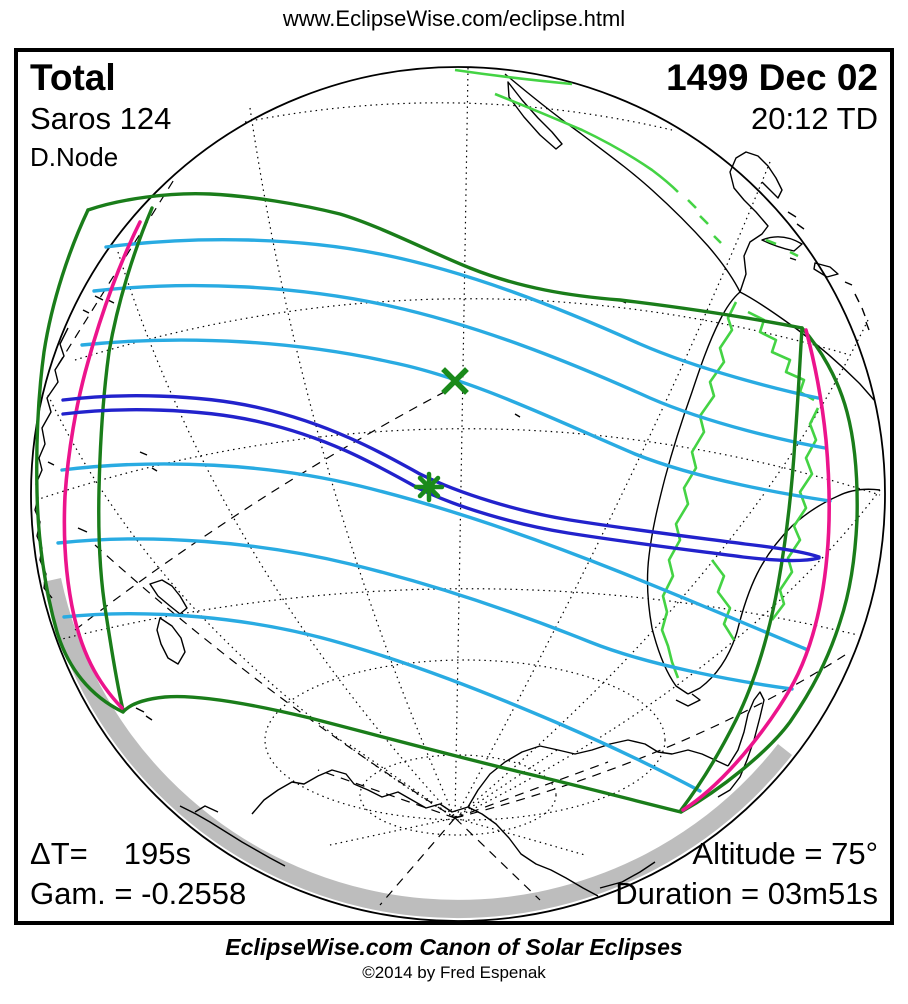 Image resolution: width=908 pixels, height=1004 pixels. What do you see at coordinates (74, 157) in the screenshot?
I see `node-label: D.Node` at bounding box center [74, 157].